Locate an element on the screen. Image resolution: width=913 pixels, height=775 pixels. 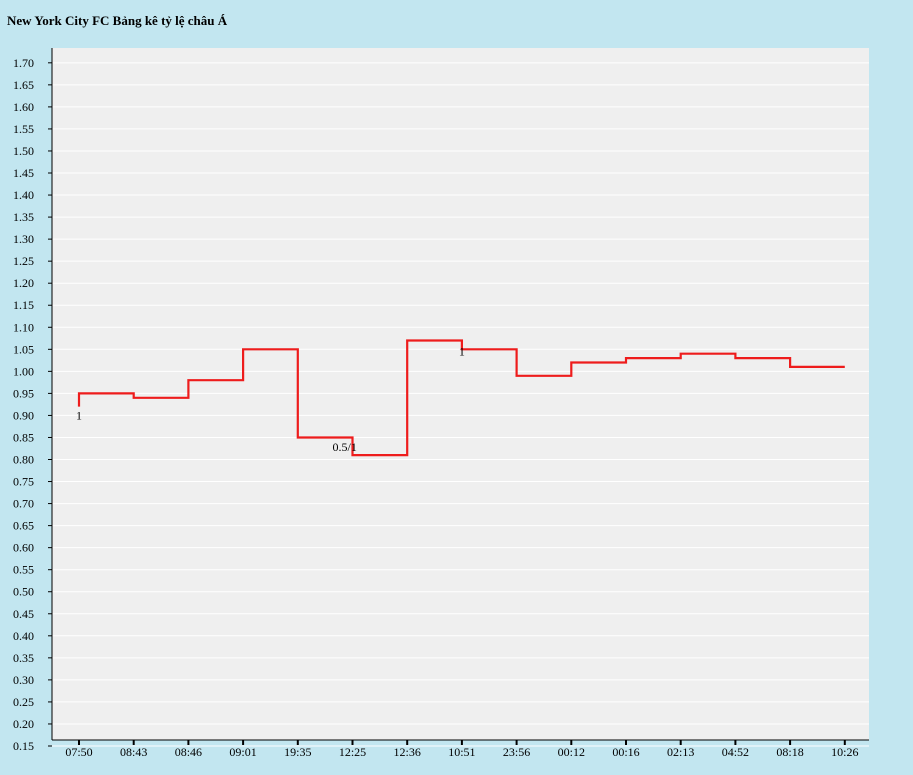
y-tick-label: 1.10 is located at coordinates (23, 327).